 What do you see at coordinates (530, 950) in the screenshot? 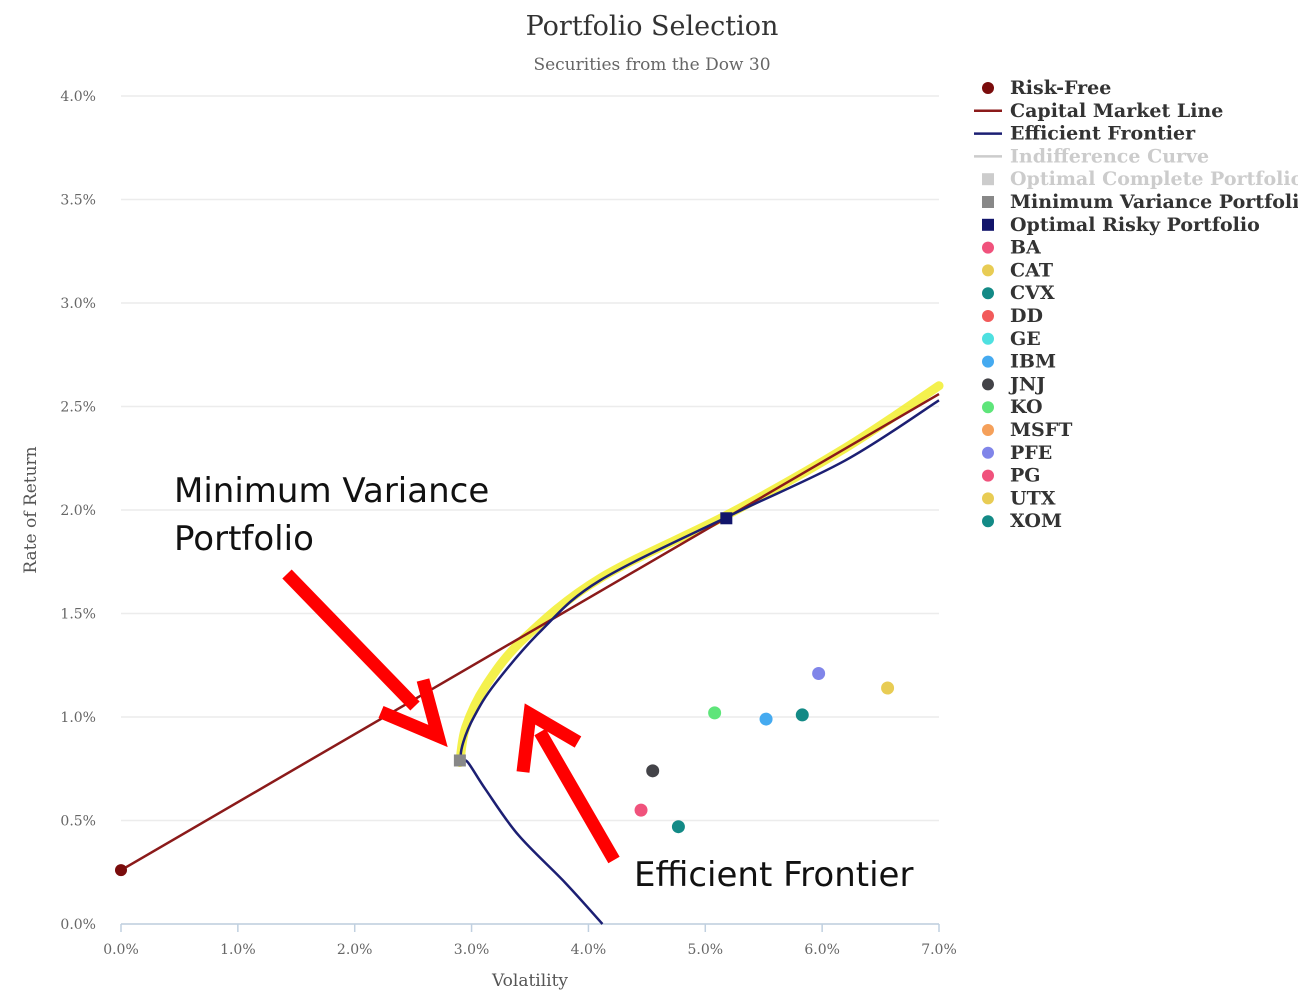
I see `x-tick-labels: 0.0% 1.0% 2.0% 3.0% 4.0% 5.0% 6.0% 7.0%` at bounding box center [530, 950].